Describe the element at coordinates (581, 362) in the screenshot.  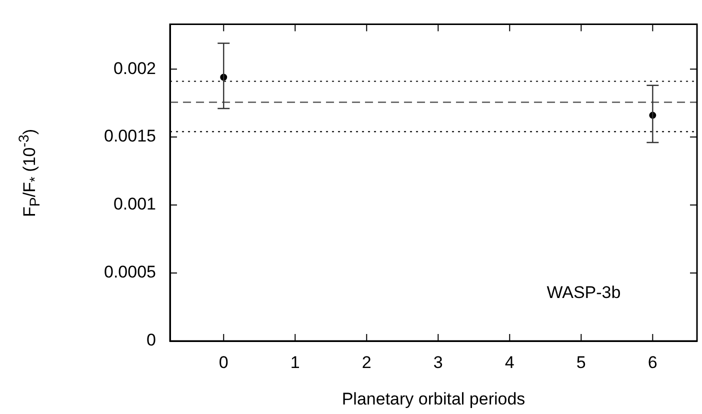
I see `x-tick-label: 5` at that location.